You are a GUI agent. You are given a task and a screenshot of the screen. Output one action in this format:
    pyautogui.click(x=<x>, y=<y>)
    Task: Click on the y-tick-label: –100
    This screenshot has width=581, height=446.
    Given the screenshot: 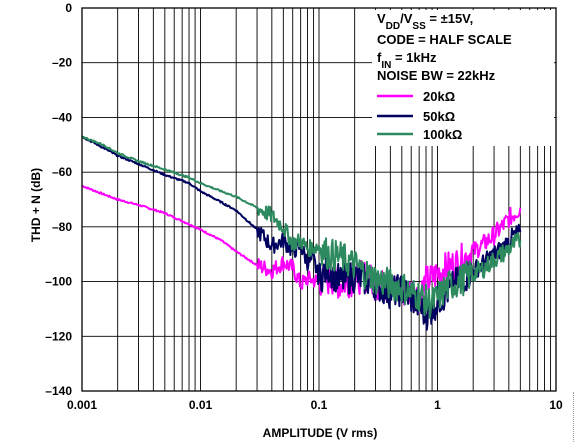 What is the action you would take?
    pyautogui.click(x=58, y=282)
    